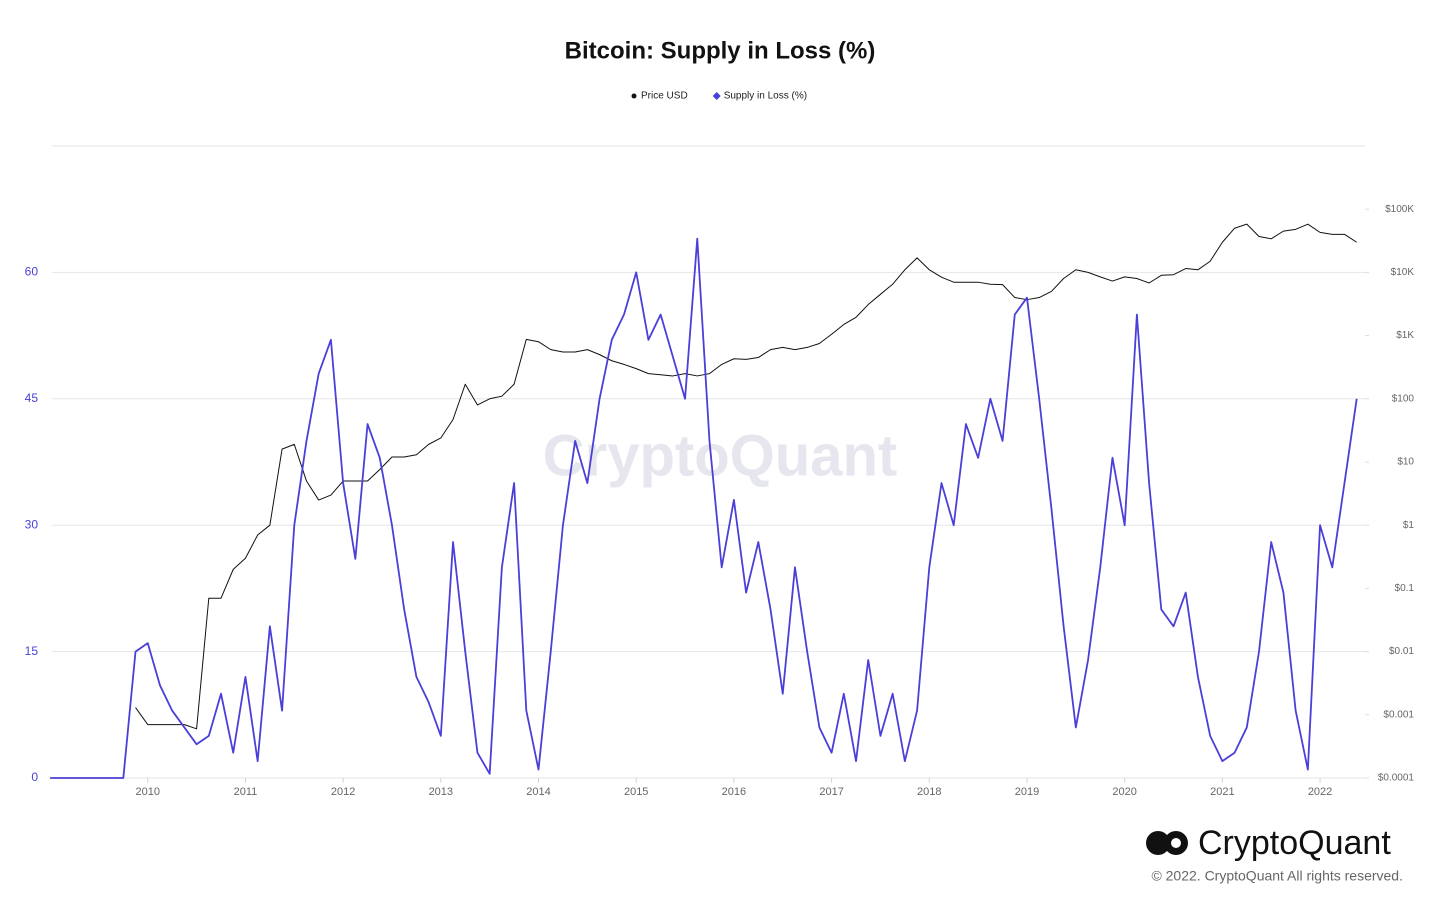  I want to click on x-tick-label: 2014, so click(538, 792).